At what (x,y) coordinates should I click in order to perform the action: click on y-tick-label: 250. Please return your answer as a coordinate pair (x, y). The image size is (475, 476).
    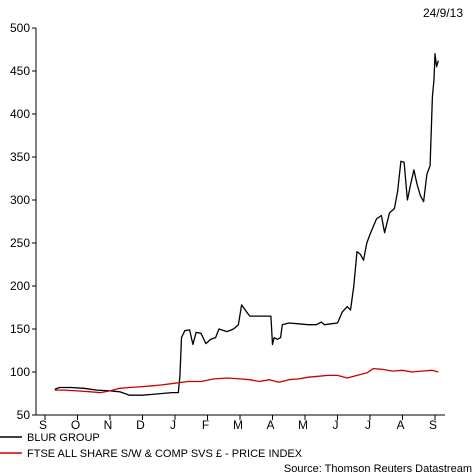
    Looking at the image, I should click on (20, 243).